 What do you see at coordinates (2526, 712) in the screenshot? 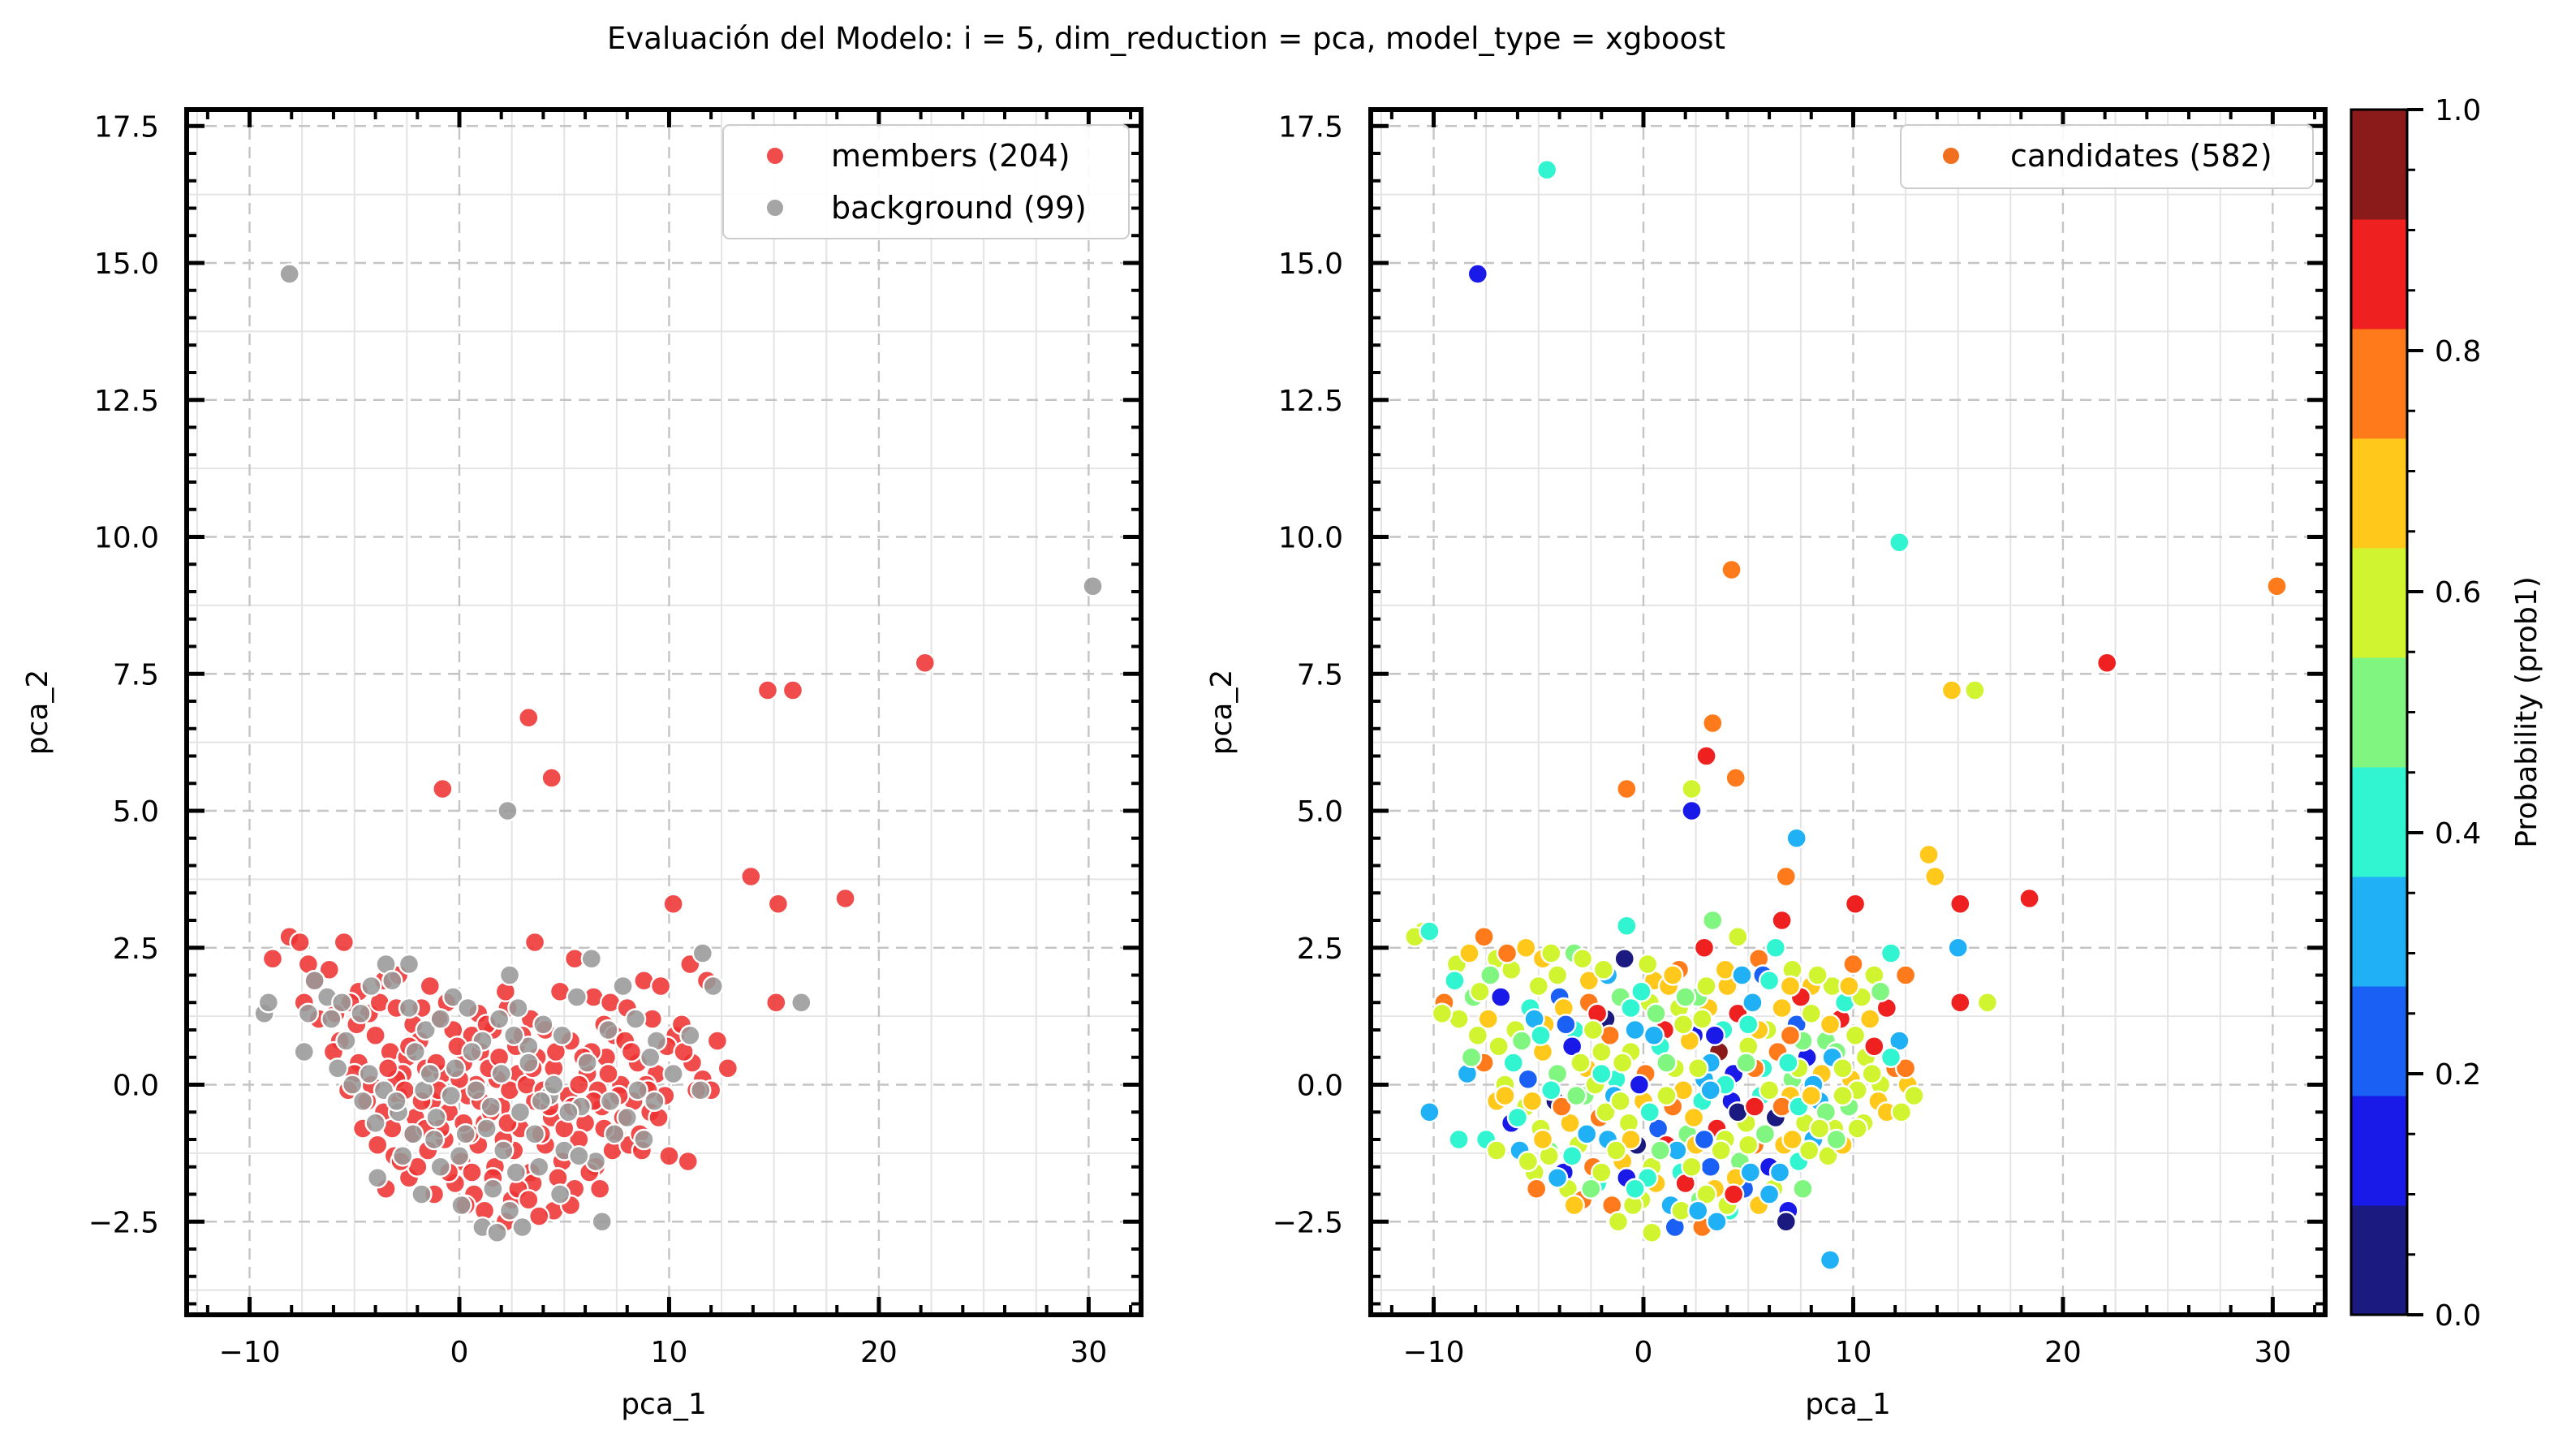
I see `colorbar-label: Probability (prob1)` at bounding box center [2526, 712].